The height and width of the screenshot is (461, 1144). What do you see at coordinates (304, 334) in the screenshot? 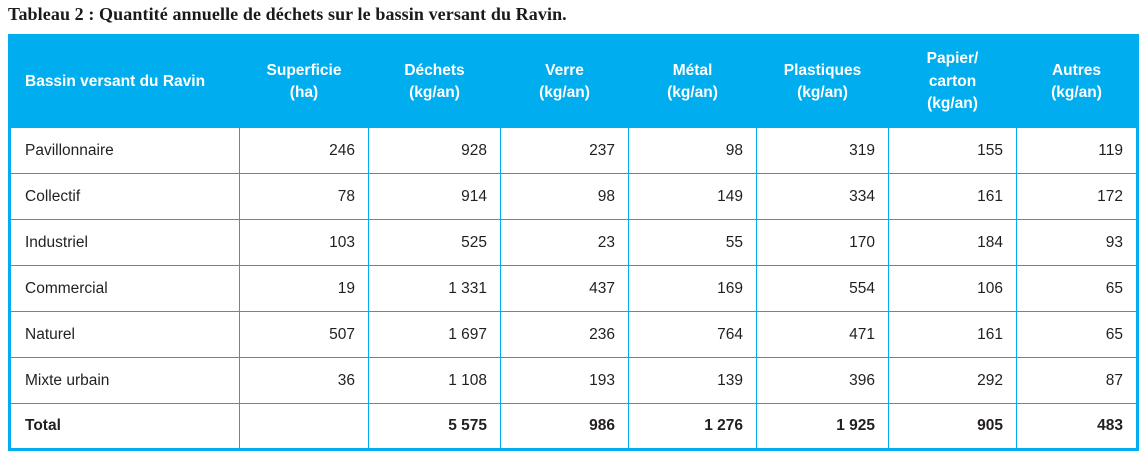
I see `value-cell: 507` at bounding box center [304, 334].